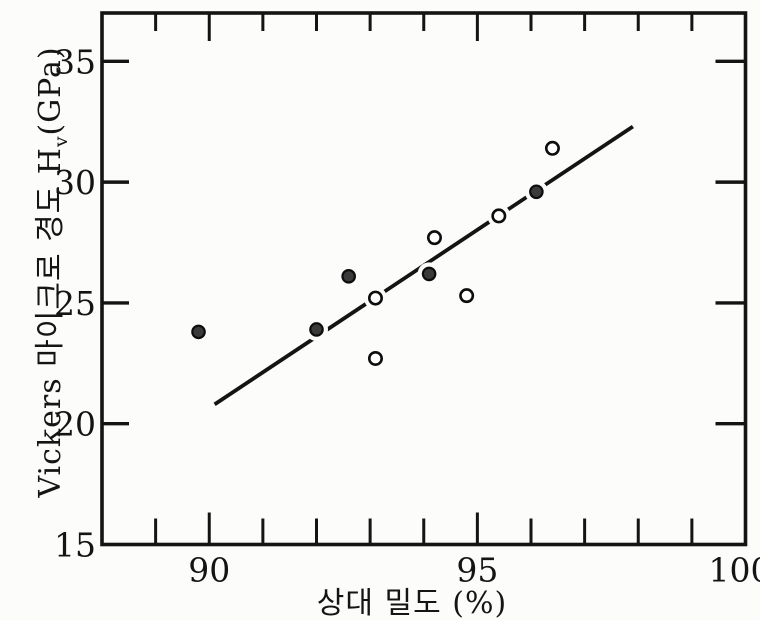 The image size is (760, 620). Describe the element at coordinates (209, 570) in the screenshot. I see `x-tick-label: 90` at that location.